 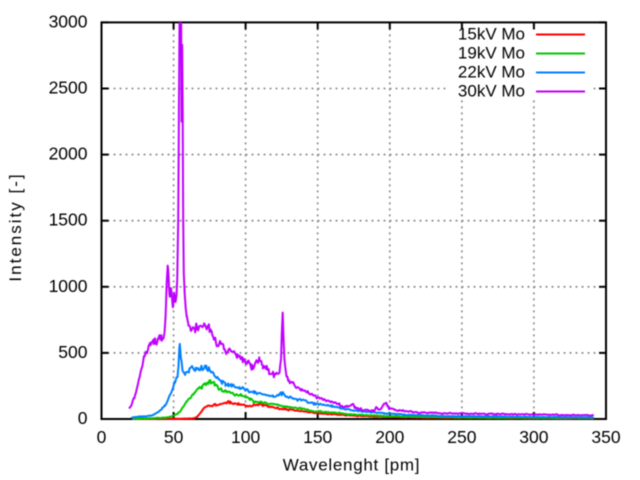 What do you see at coordinates (491, 91) in the screenshot?
I see `svg-text: 30kV Mo` at bounding box center [491, 91].